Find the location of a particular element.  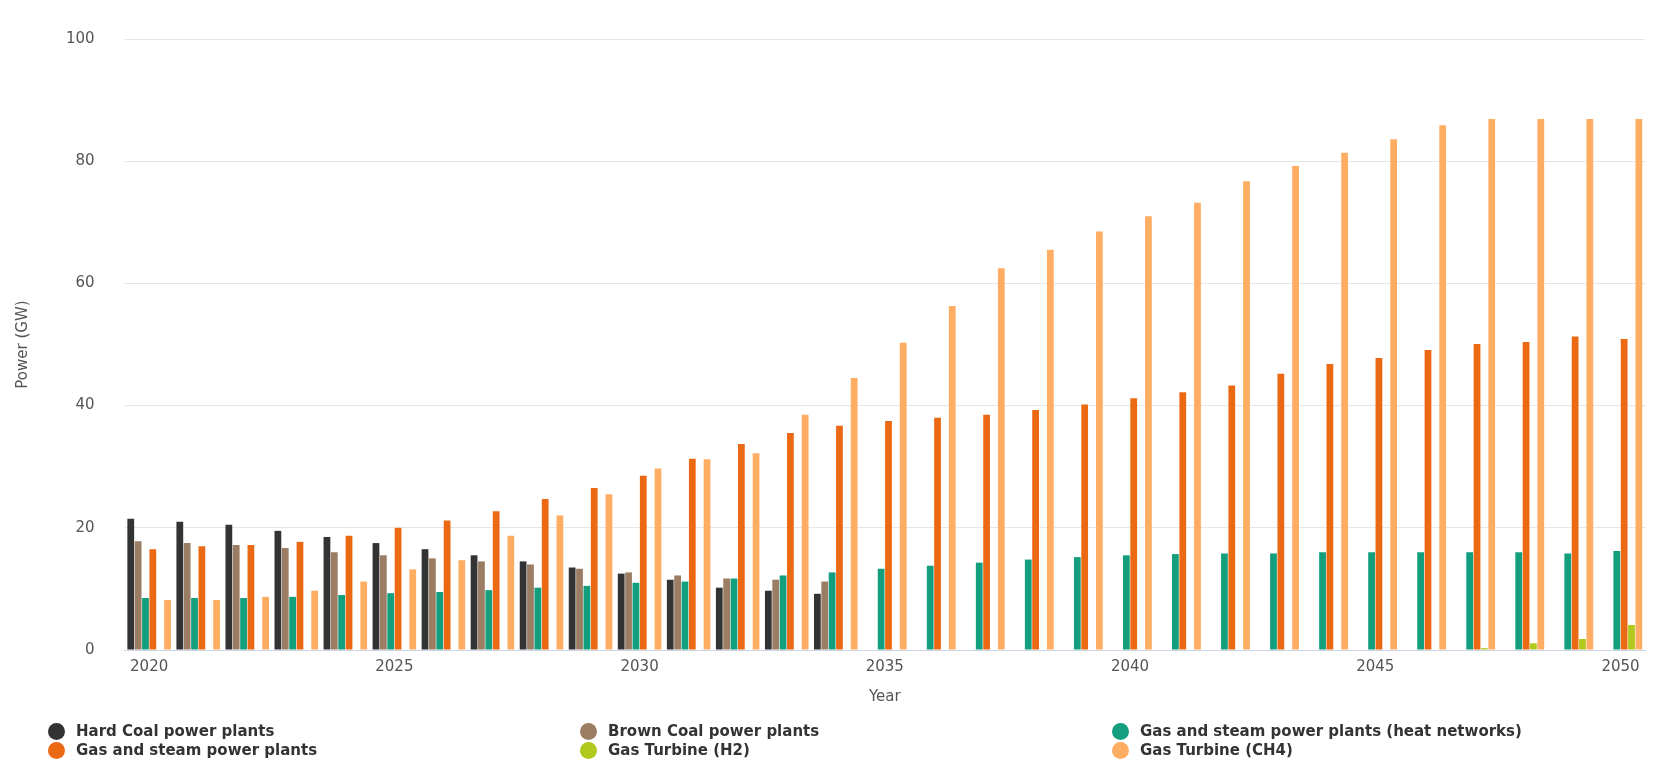

y-tick-label: 60 is located at coordinates (85, 282).